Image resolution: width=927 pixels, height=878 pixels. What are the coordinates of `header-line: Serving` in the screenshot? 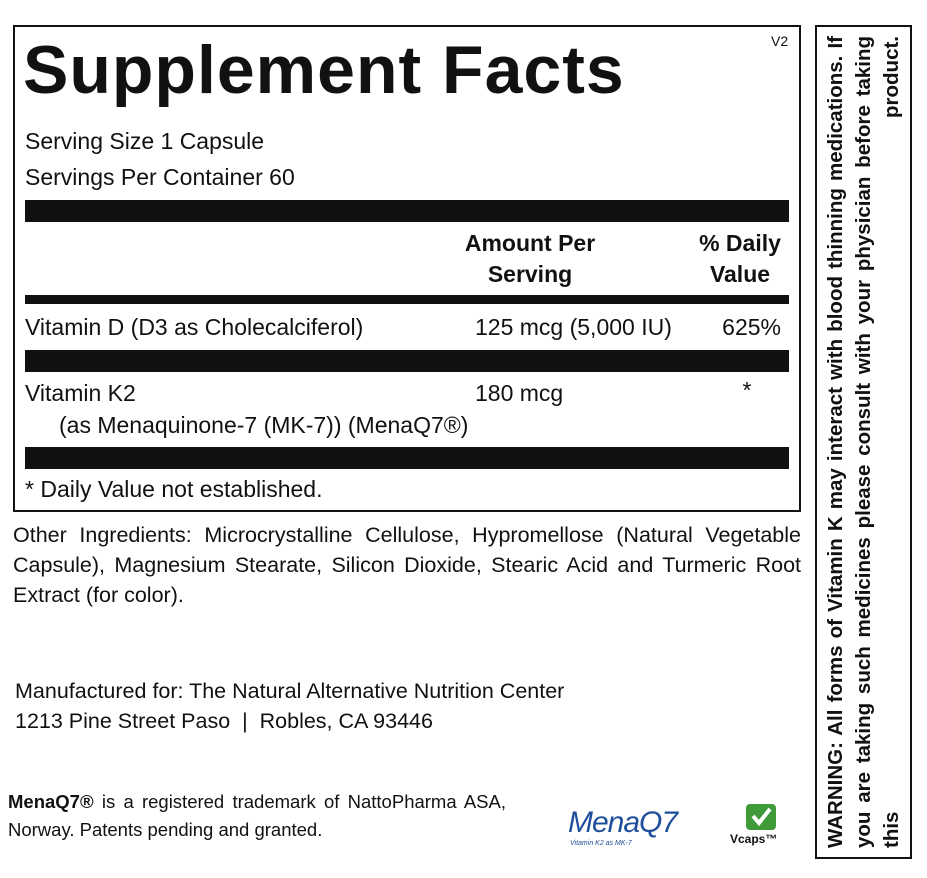 It's located at (530, 274).